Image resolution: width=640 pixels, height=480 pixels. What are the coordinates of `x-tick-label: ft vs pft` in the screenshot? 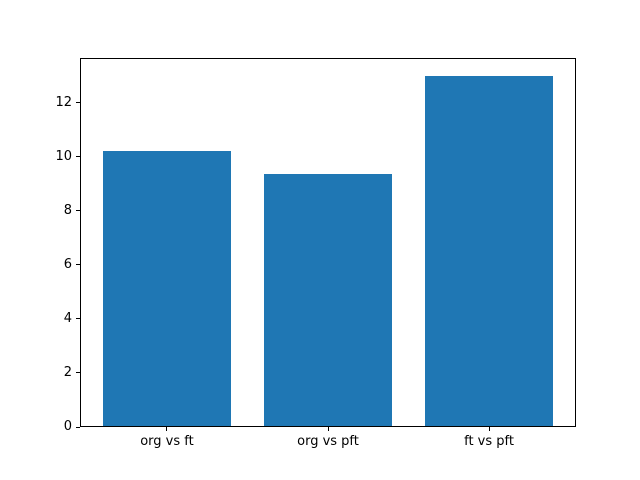 It's located at (489, 441).